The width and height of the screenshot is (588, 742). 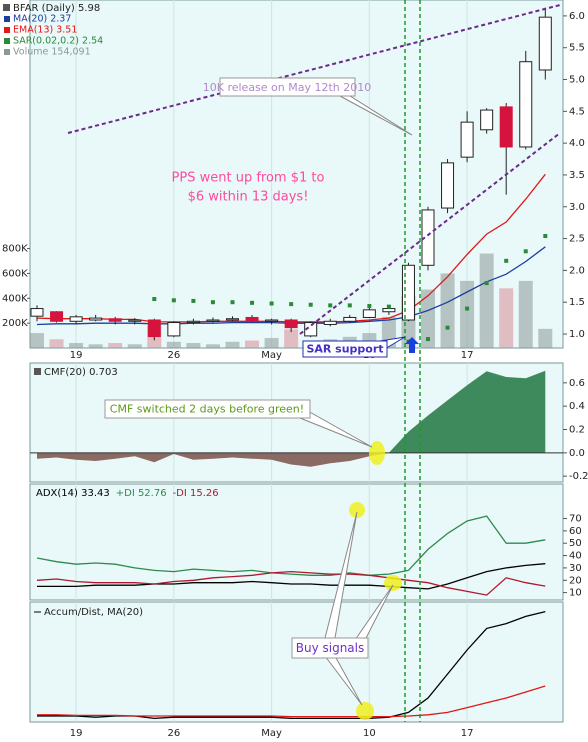 I want to click on y-tick-label: 2.5, so click(x=577, y=239).